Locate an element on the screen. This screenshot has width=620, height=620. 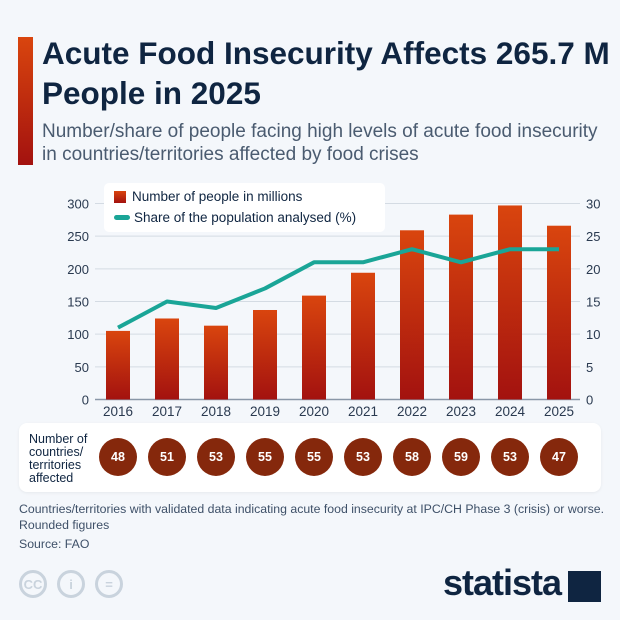
x-tick-label: 2019 is located at coordinates (265, 411).